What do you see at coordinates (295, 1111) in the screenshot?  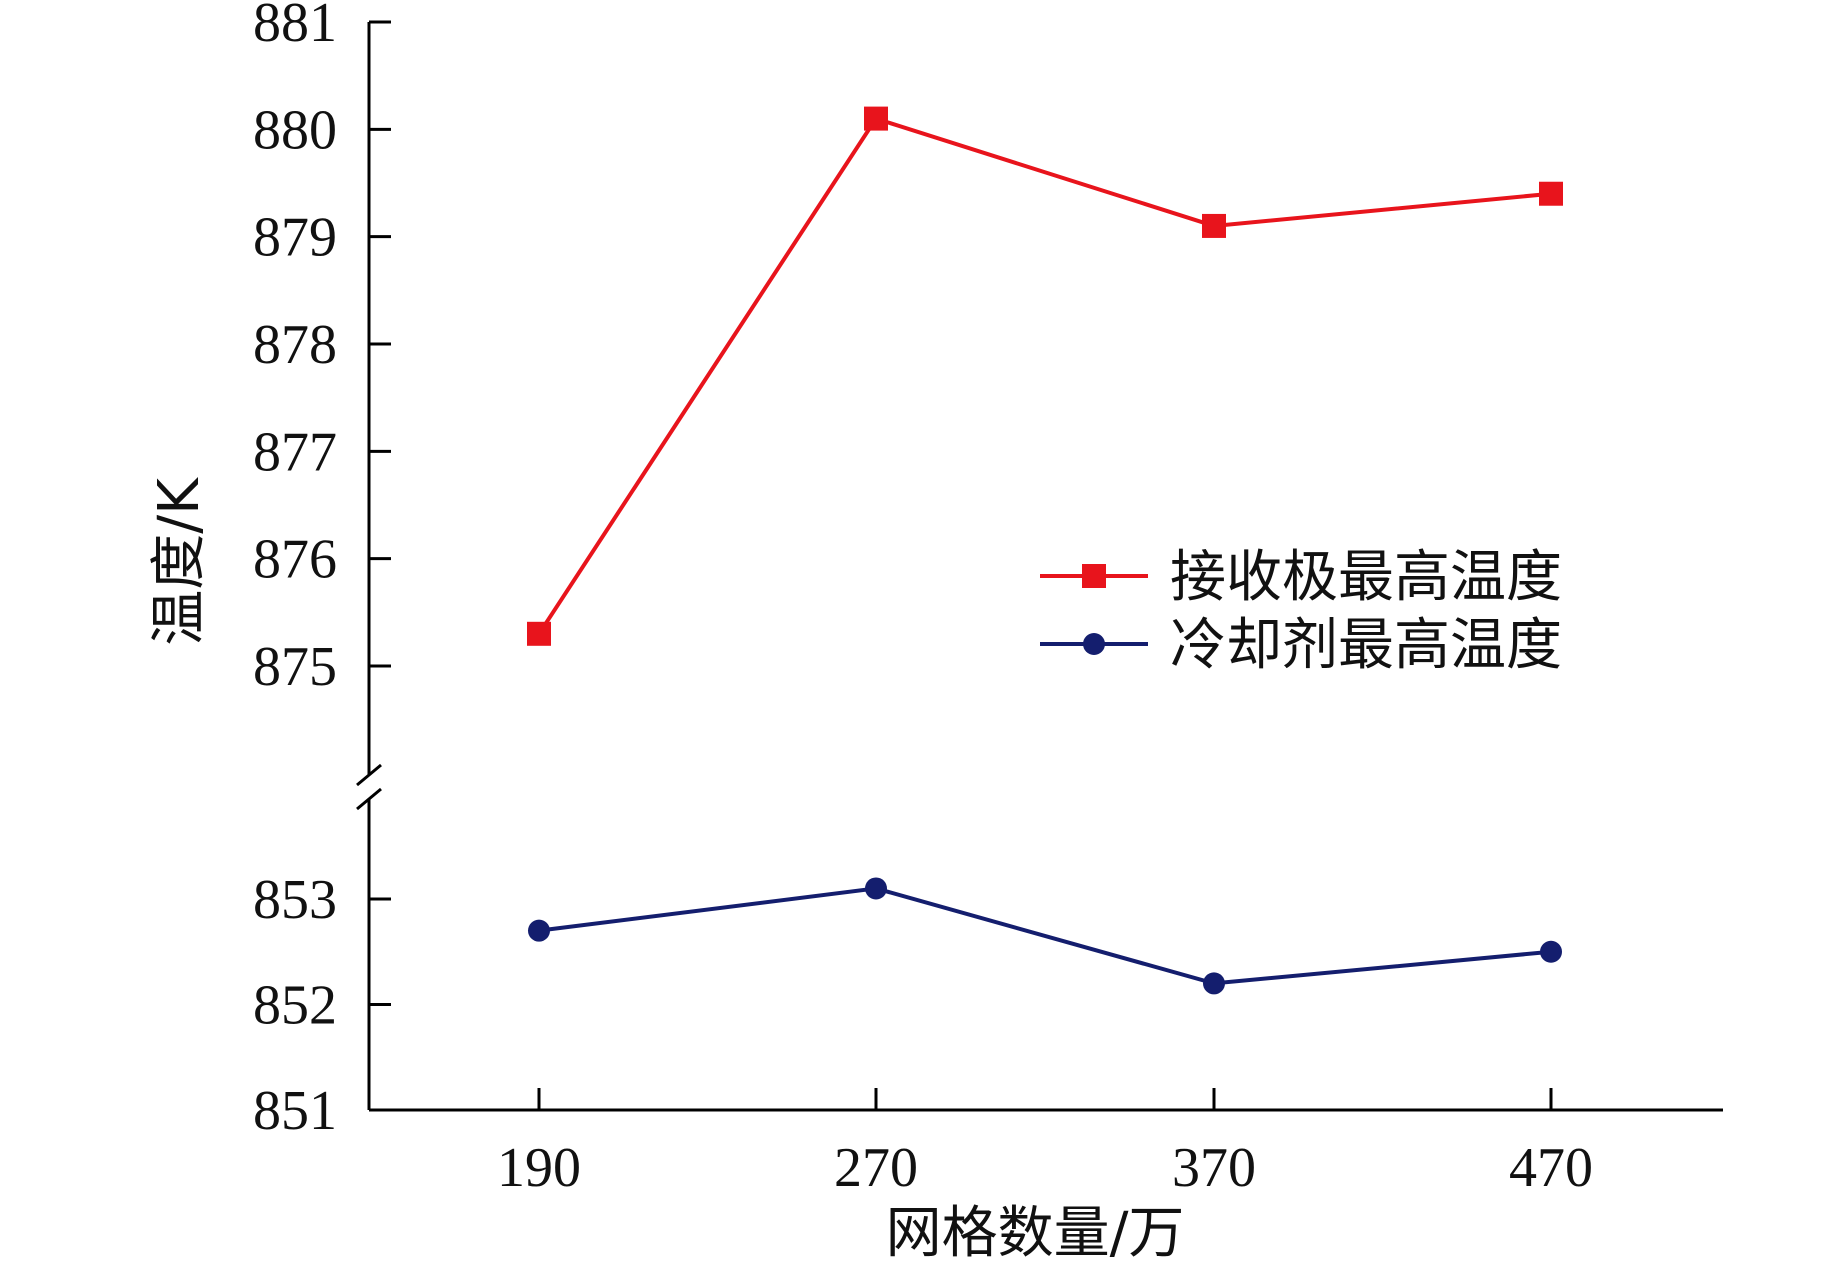 I see `y-tick-label: 851` at bounding box center [295, 1111].